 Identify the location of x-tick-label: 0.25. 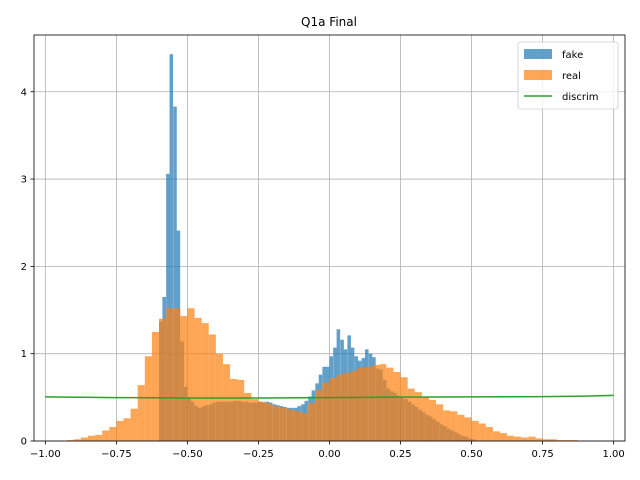
(400, 454).